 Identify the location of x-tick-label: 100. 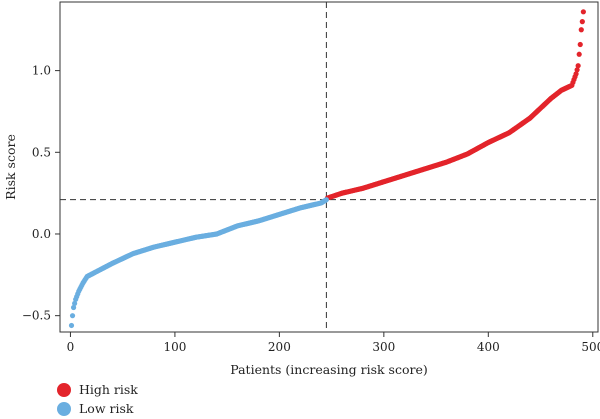
(174, 347).